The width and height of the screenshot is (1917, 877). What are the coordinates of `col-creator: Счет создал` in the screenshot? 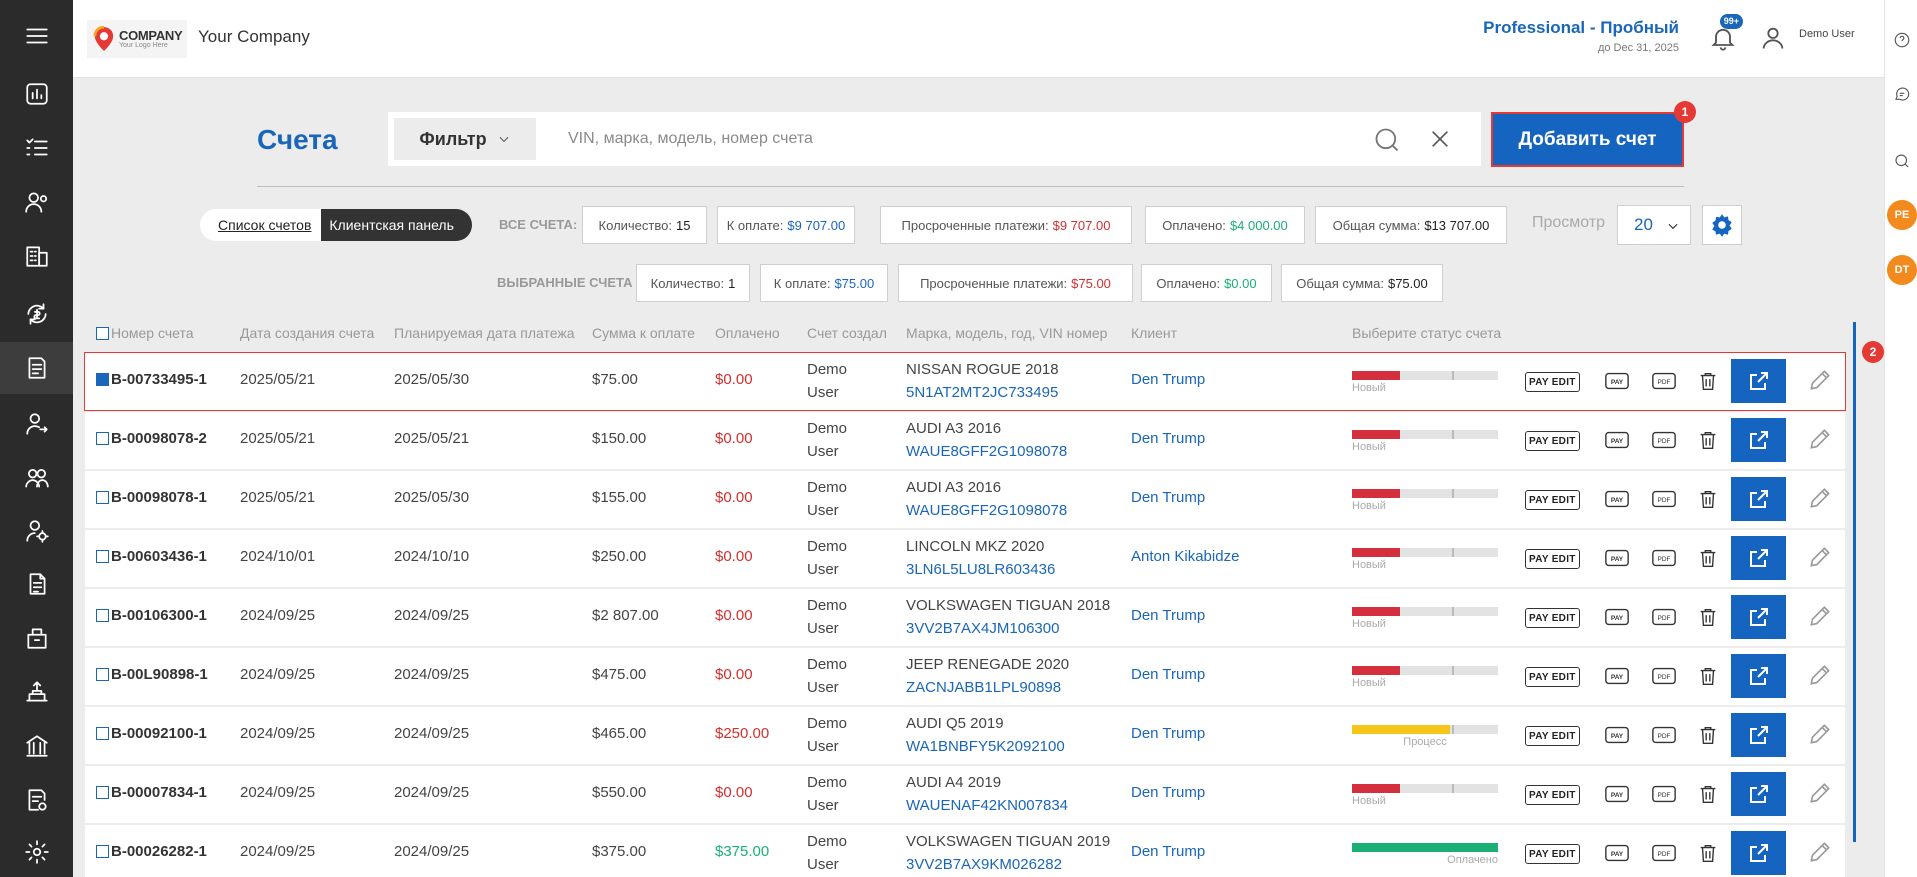 It's located at (847, 333).